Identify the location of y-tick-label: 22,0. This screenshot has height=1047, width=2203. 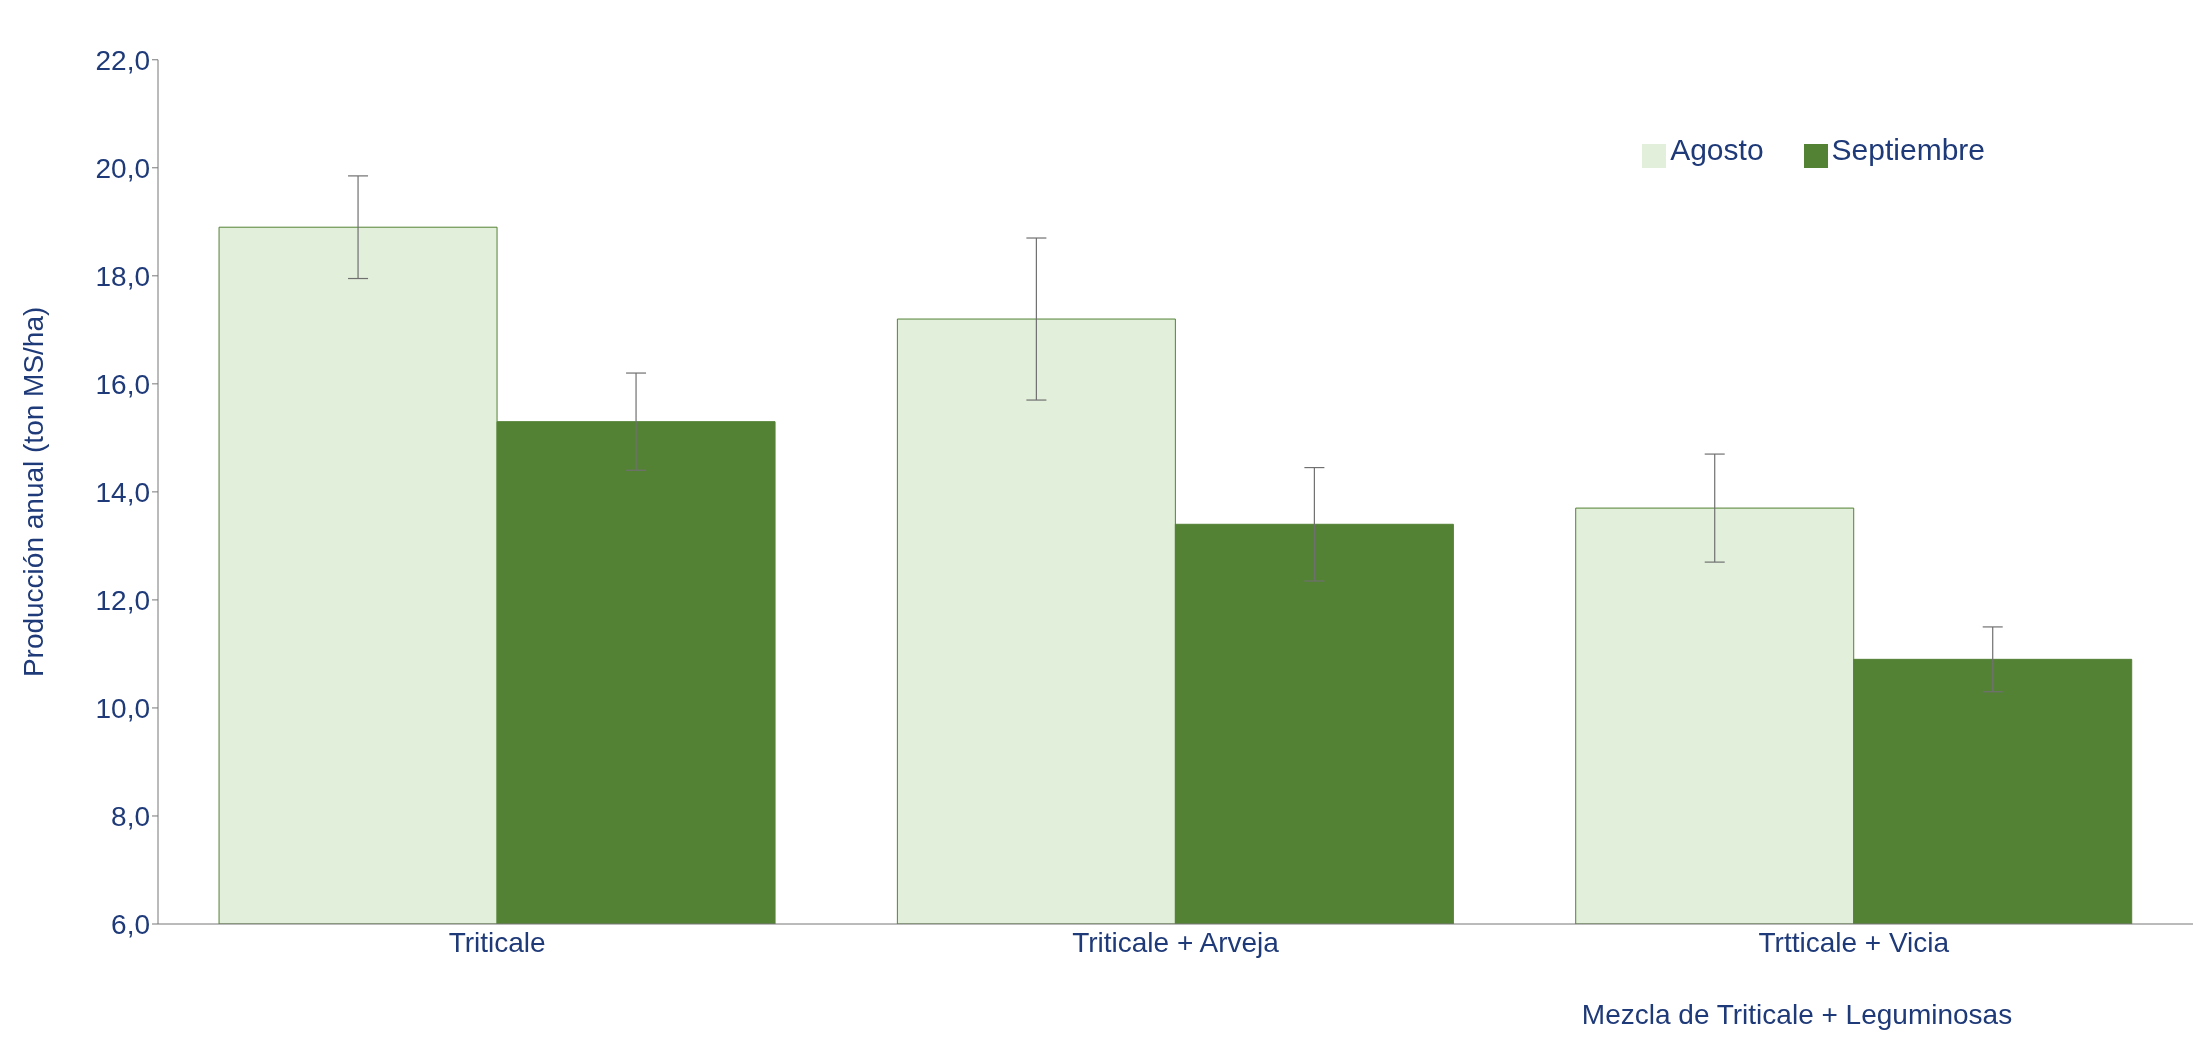
(122, 60).